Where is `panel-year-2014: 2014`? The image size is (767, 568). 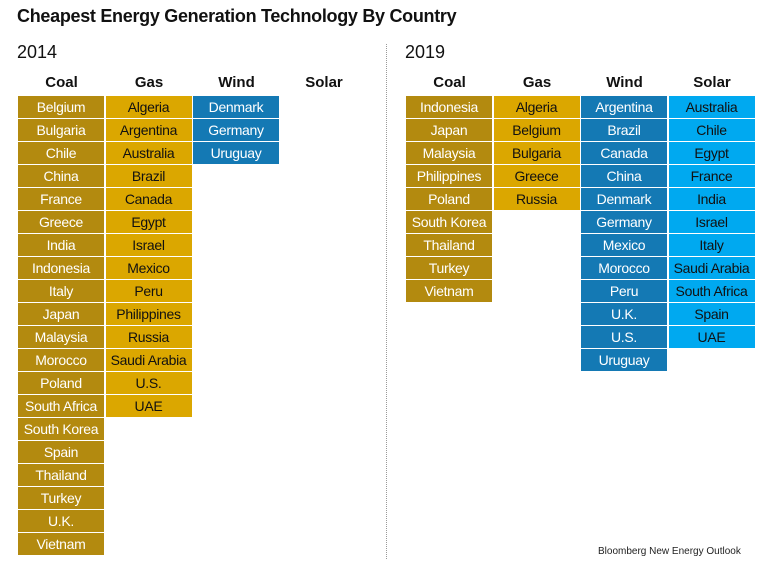
panel-year-2014: 2014 is located at coordinates (37, 52).